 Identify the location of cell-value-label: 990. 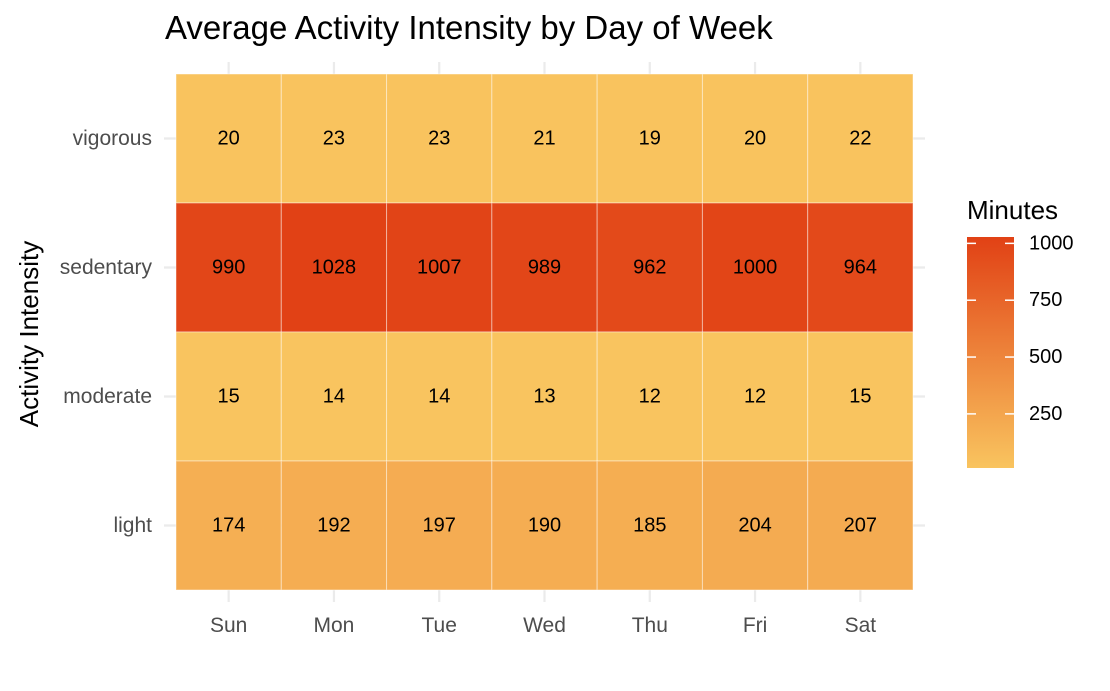
(228, 268).